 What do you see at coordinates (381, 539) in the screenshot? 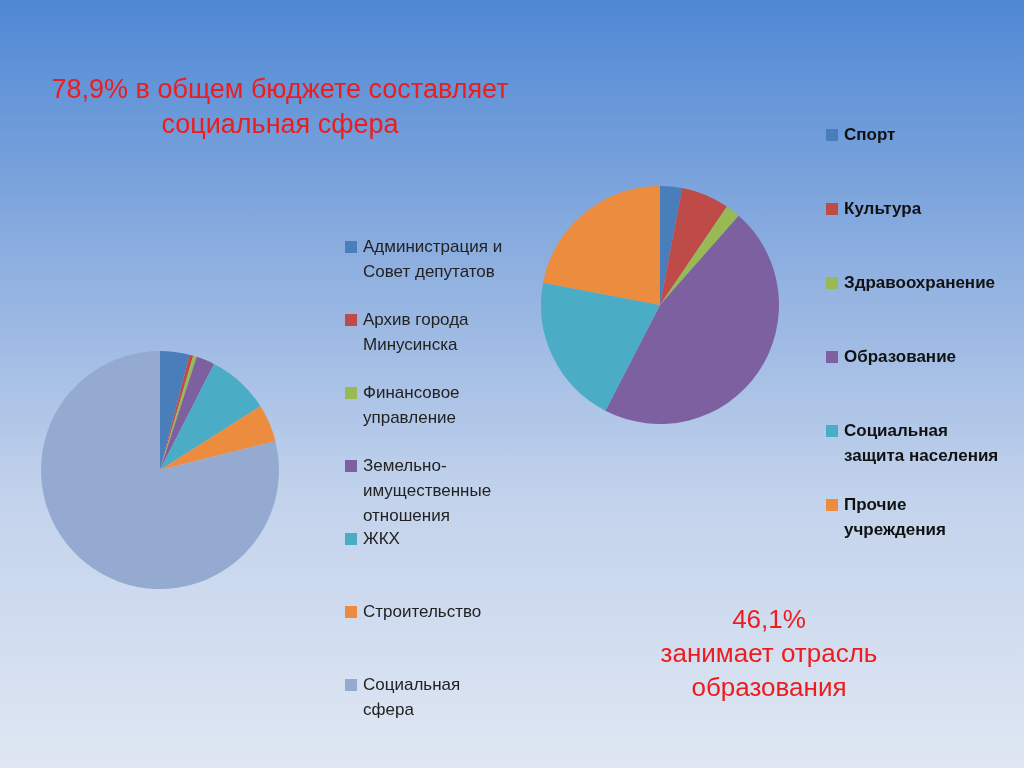
I see `legend-label: ЖКХ` at bounding box center [381, 539].